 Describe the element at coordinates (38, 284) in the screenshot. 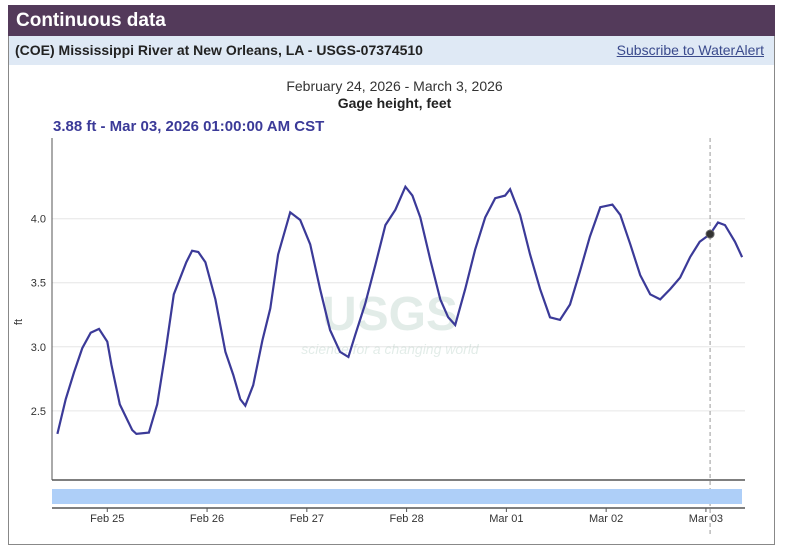

I see `y-tick-label: 3.5` at that location.